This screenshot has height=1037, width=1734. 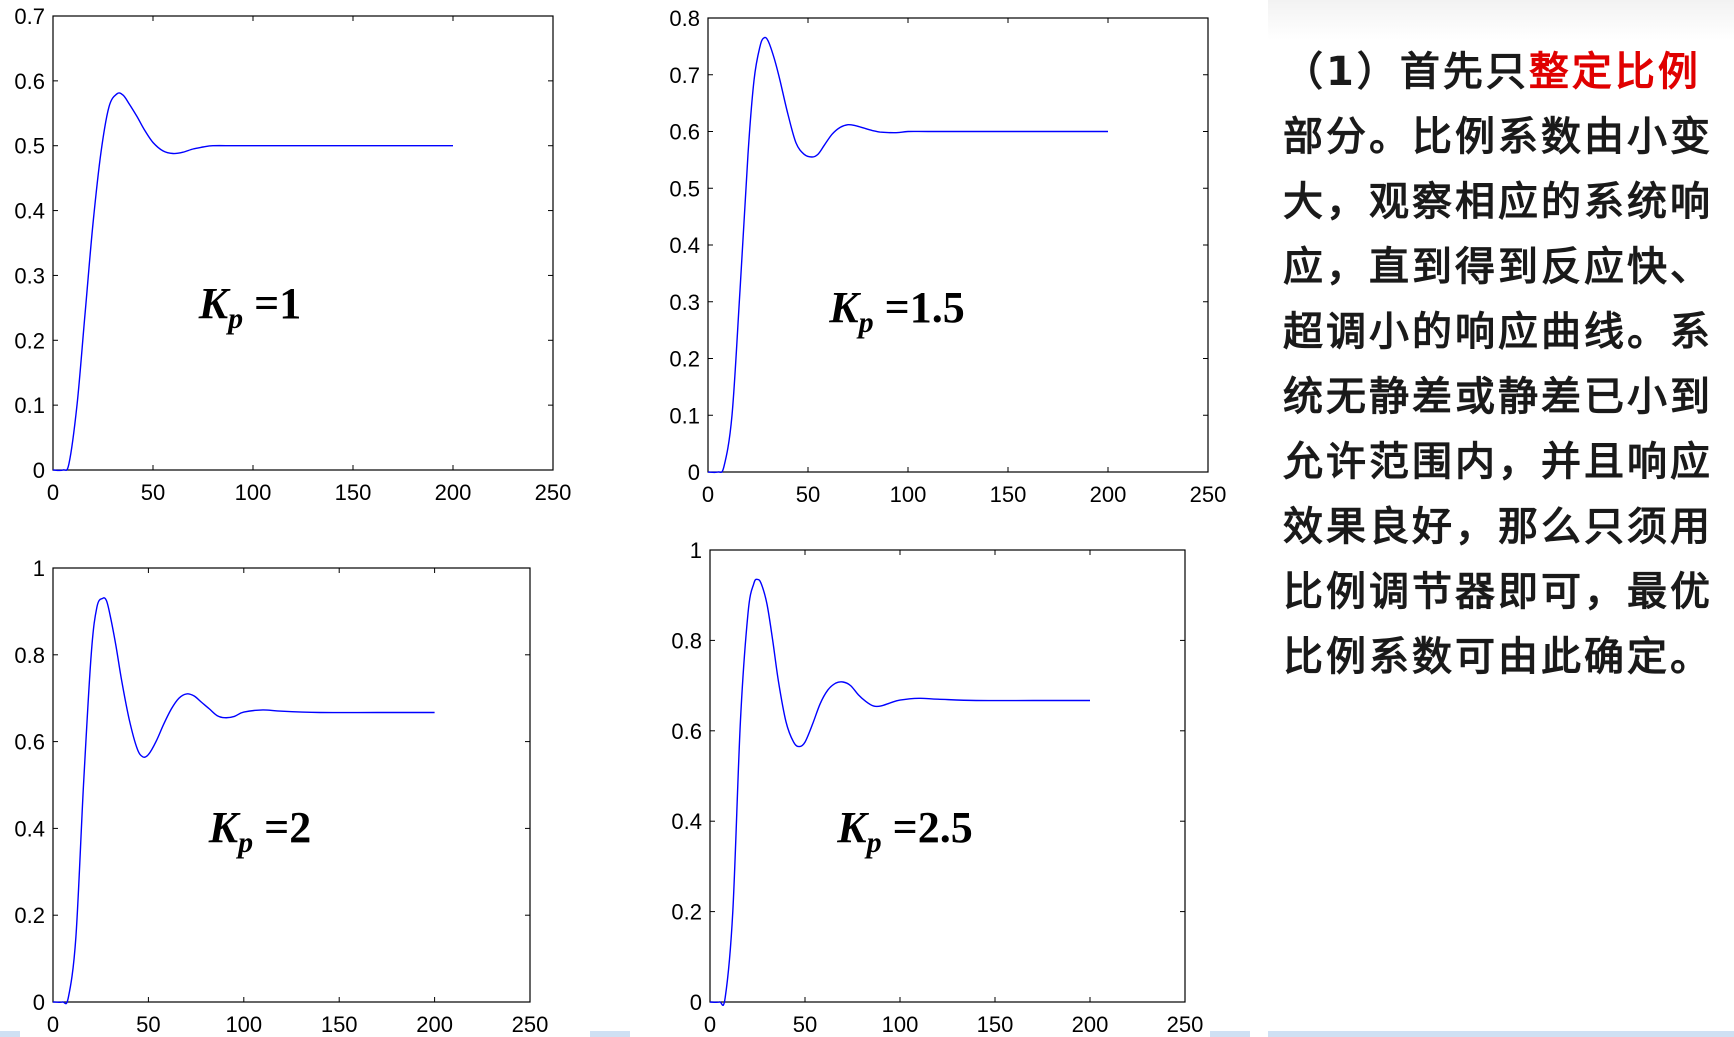 I want to click on kp-annotation: Kp =1.5, so click(x=896, y=311).